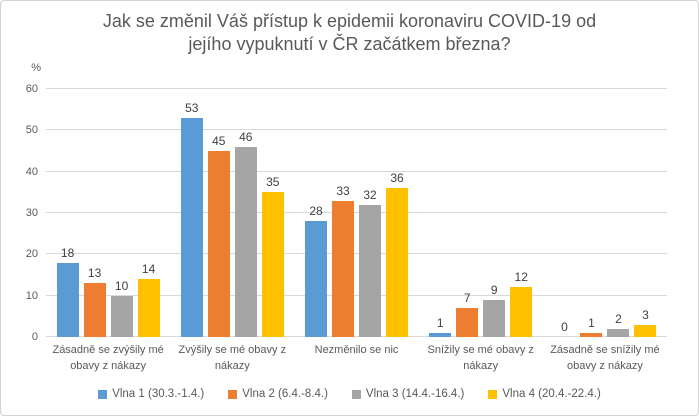 Image resolution: width=699 pixels, height=416 pixels. I want to click on bar-cell: 3, so click(645, 322).